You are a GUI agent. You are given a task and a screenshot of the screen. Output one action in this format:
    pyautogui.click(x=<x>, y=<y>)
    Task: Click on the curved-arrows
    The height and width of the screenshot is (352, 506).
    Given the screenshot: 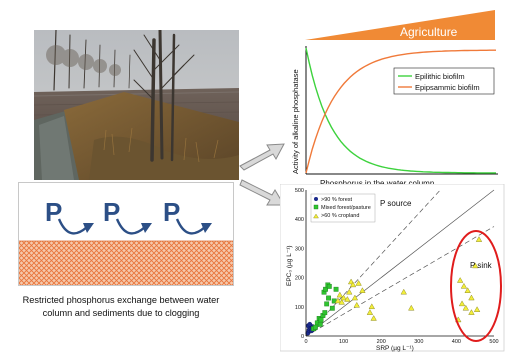 What is the action you would take?
    pyautogui.click(x=131, y=226)
    